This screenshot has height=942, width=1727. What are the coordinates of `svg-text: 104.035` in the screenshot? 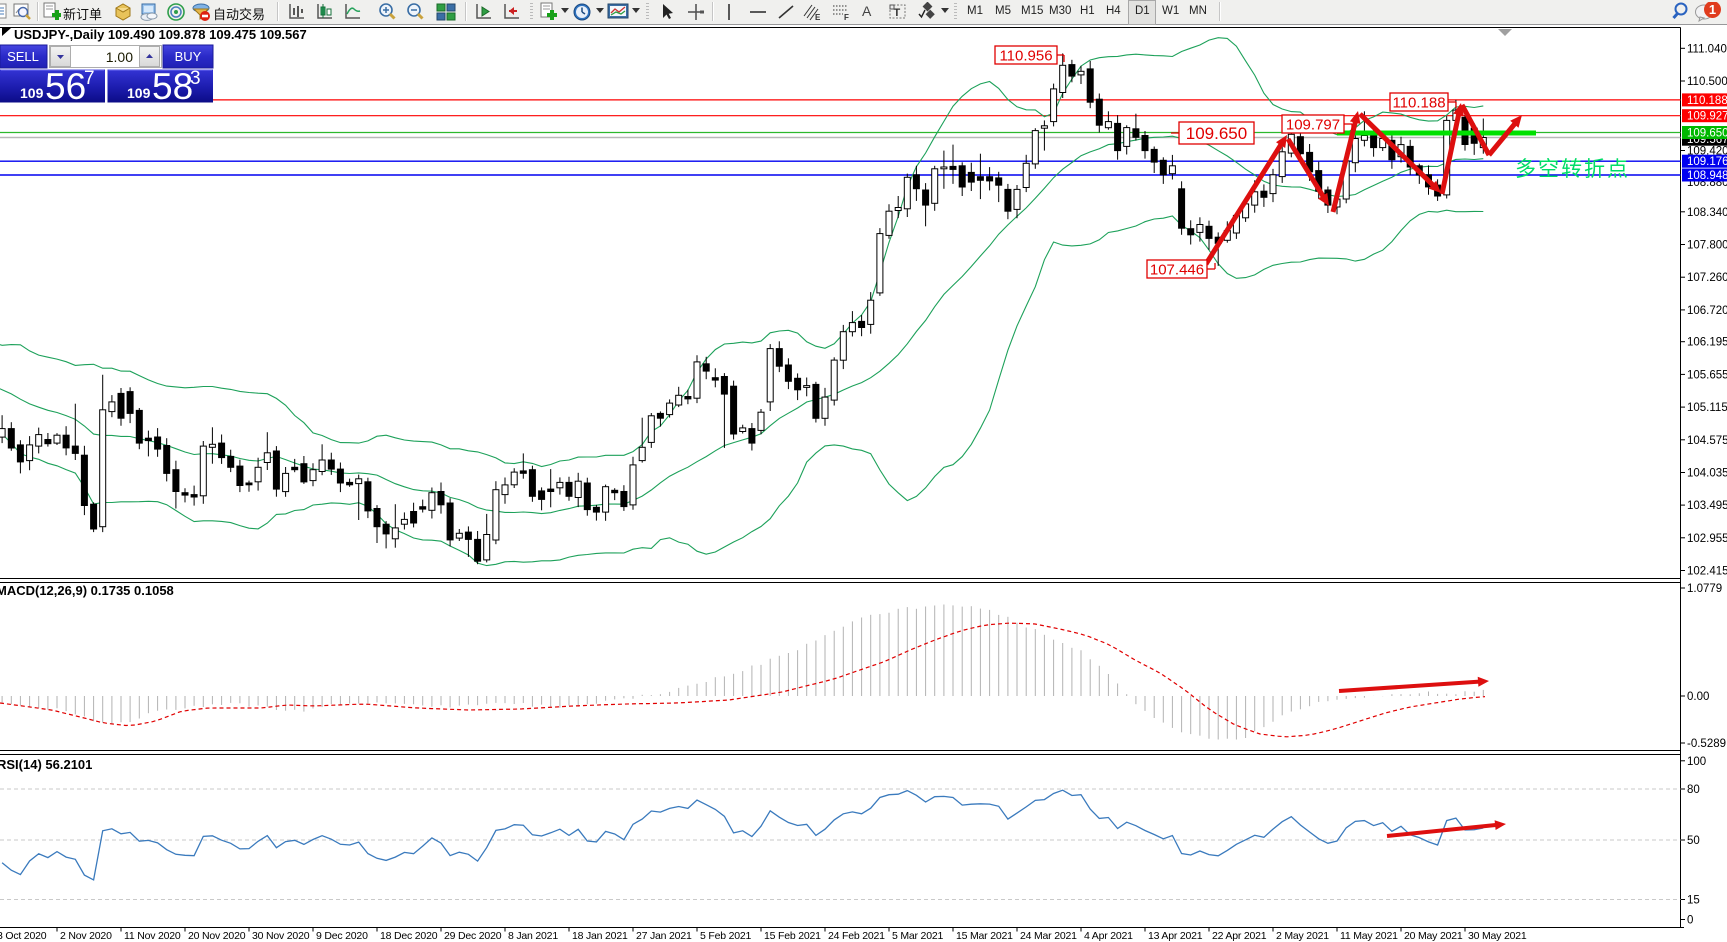 It's located at (1707, 474).